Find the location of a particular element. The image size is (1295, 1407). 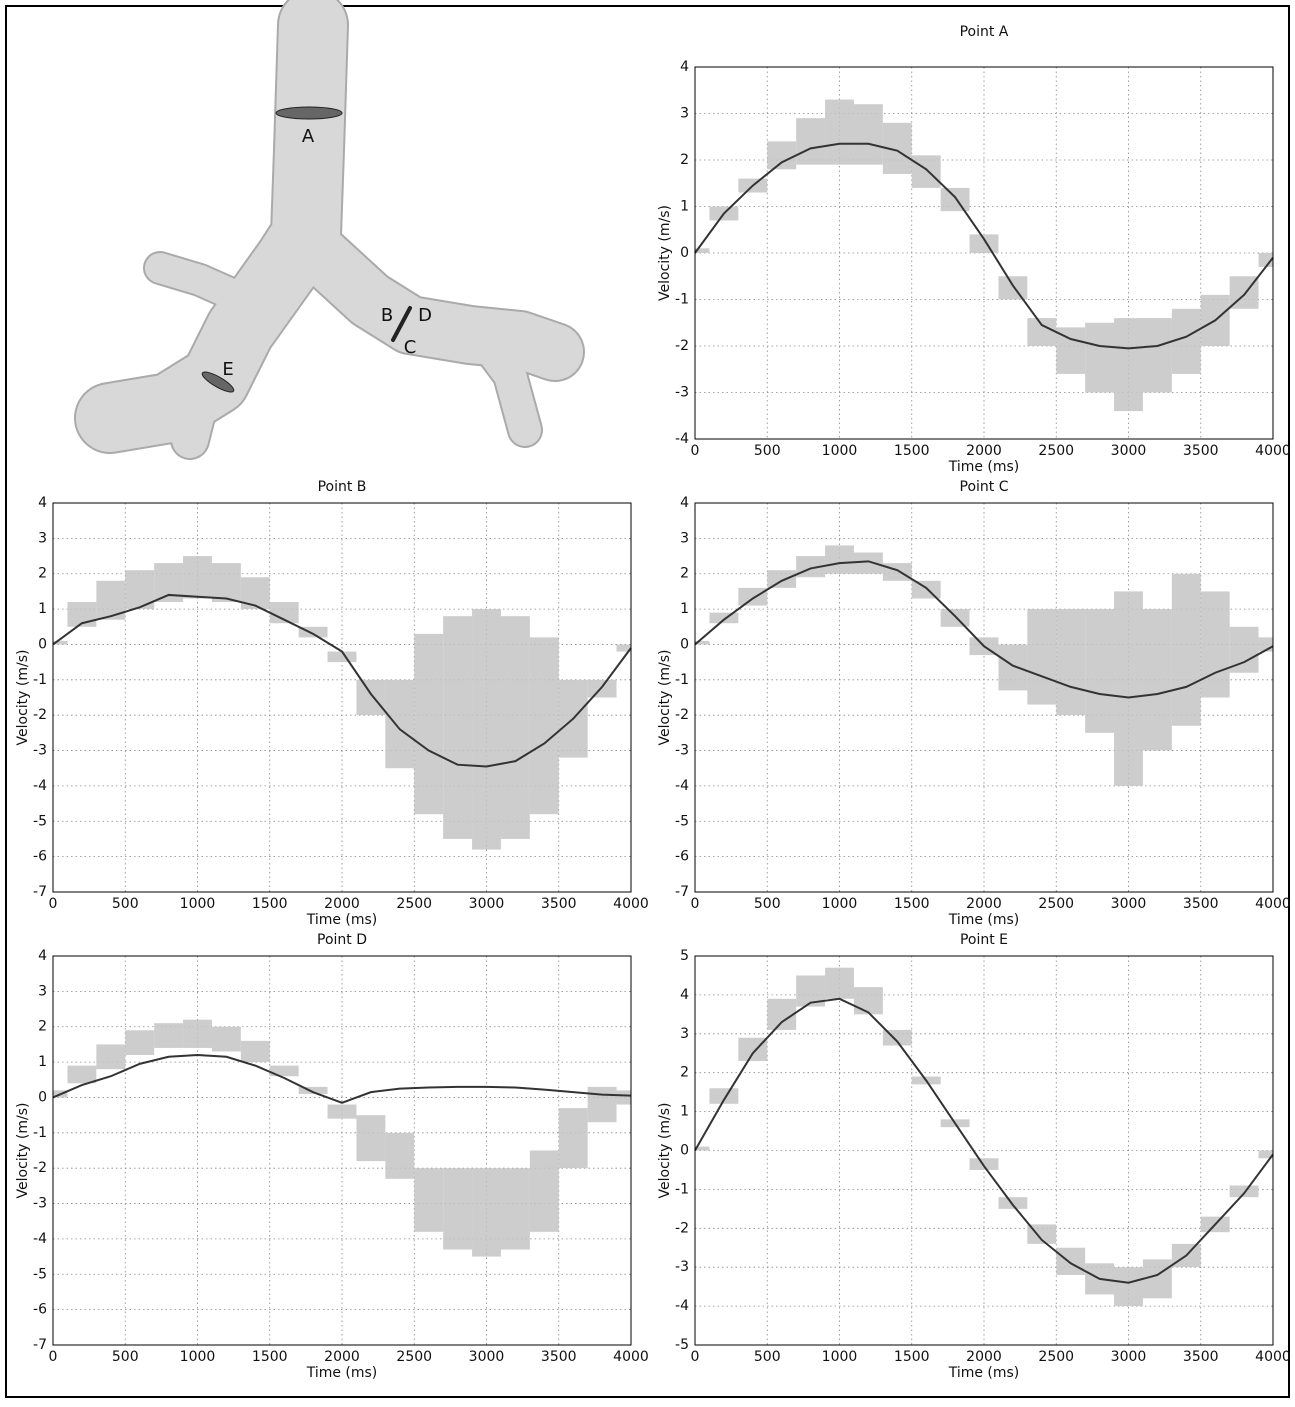

airway-diagram is located at coordinates (329, 230).